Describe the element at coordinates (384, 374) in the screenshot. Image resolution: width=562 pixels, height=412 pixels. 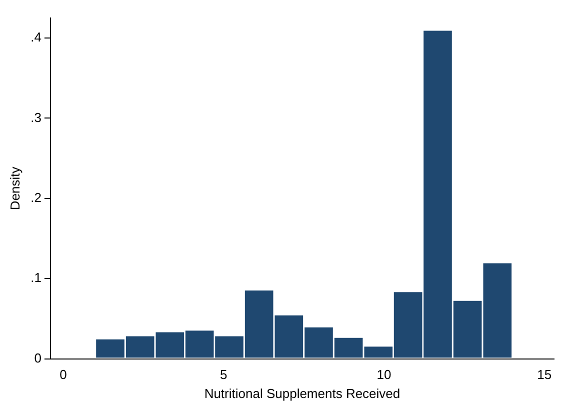
I see `x-tick-label: 10` at that location.